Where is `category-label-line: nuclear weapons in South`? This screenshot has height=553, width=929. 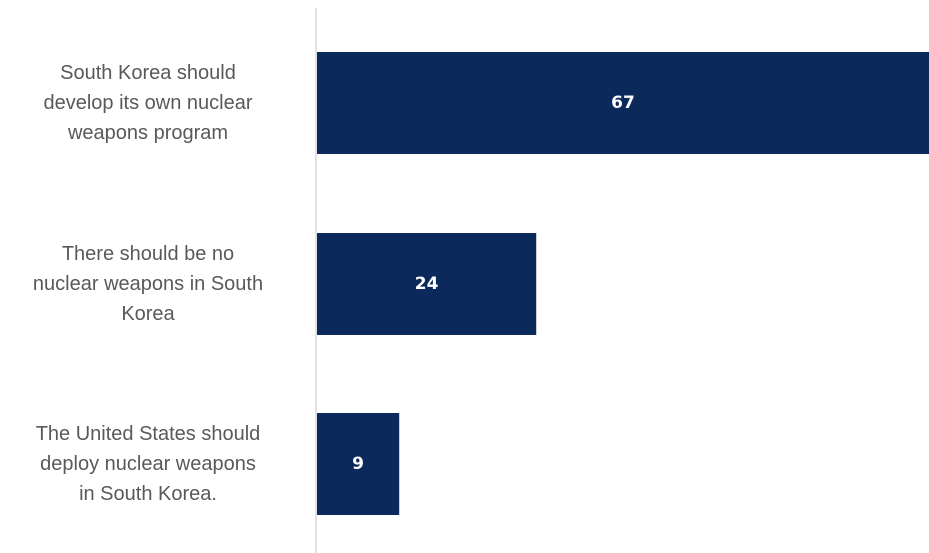 category-label-line: nuclear weapons in South is located at coordinates (148, 284).